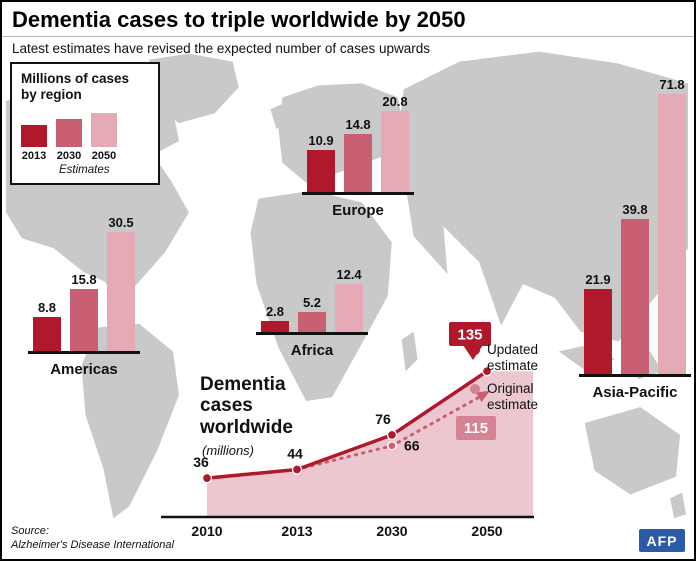 Image resolution: width=696 pixels, height=561 pixels. I want to click on legend-bar-2013, so click(34, 135).